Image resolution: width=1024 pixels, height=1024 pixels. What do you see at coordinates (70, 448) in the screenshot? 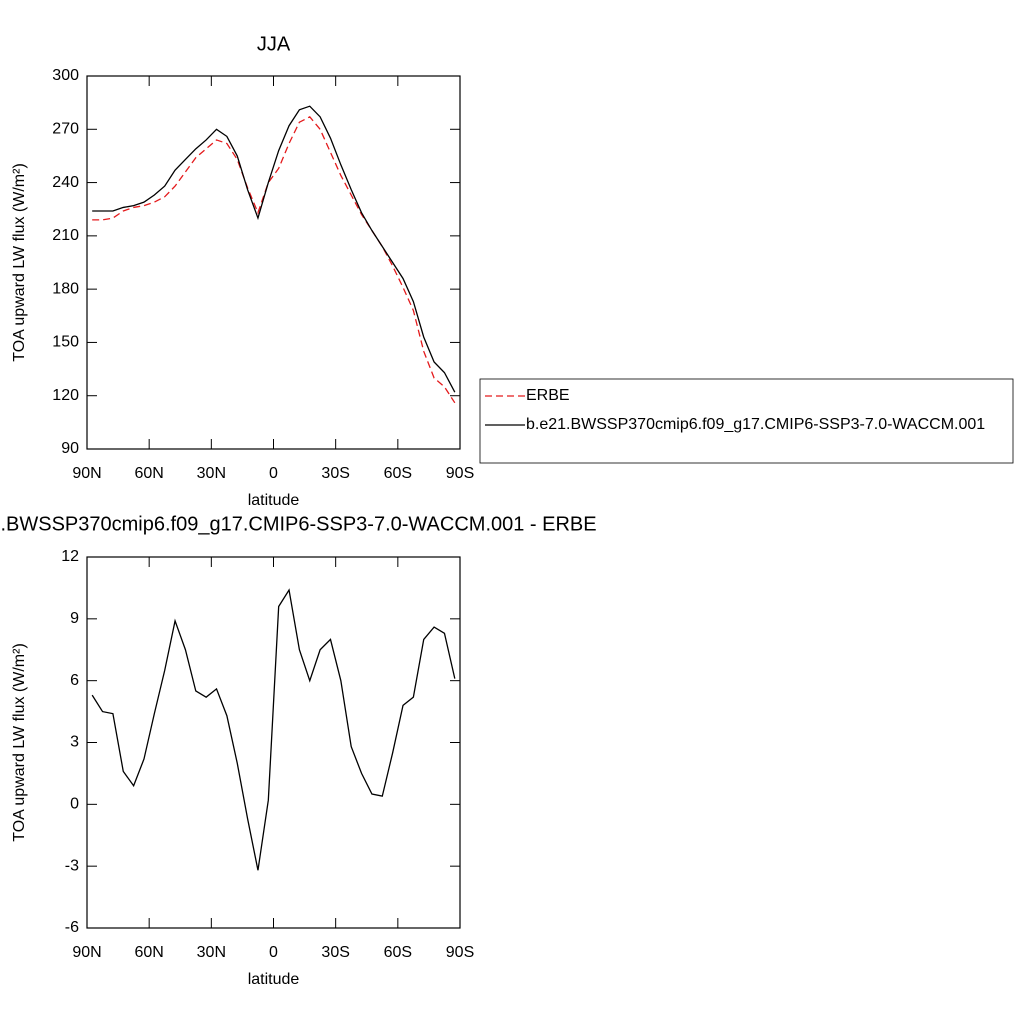
I see `y-tick-label: 90` at bounding box center [70, 448].